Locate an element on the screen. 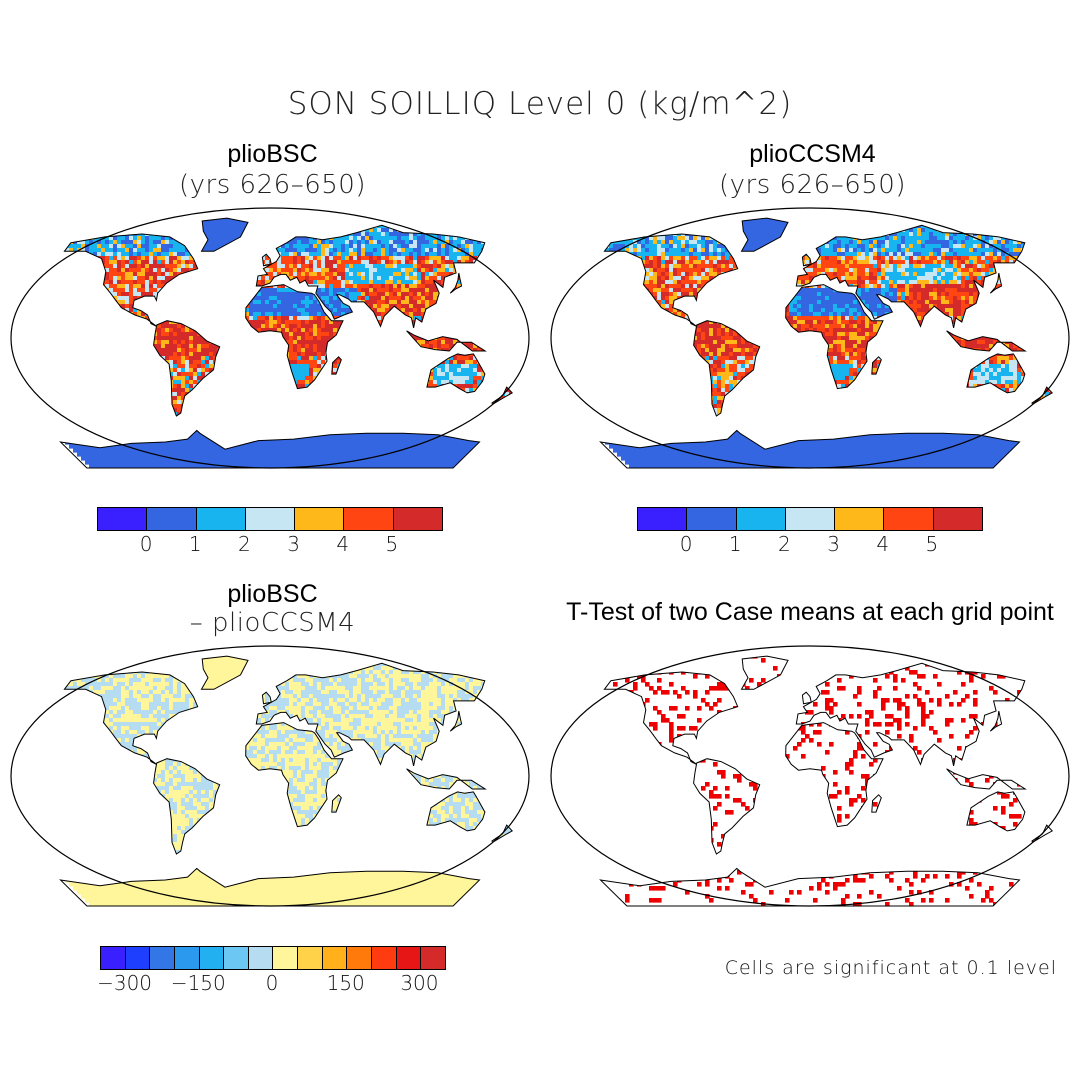 Image resolution: width=1080 pixels, height=1080 pixels. colorbar-pliobsc is located at coordinates (270, 519).